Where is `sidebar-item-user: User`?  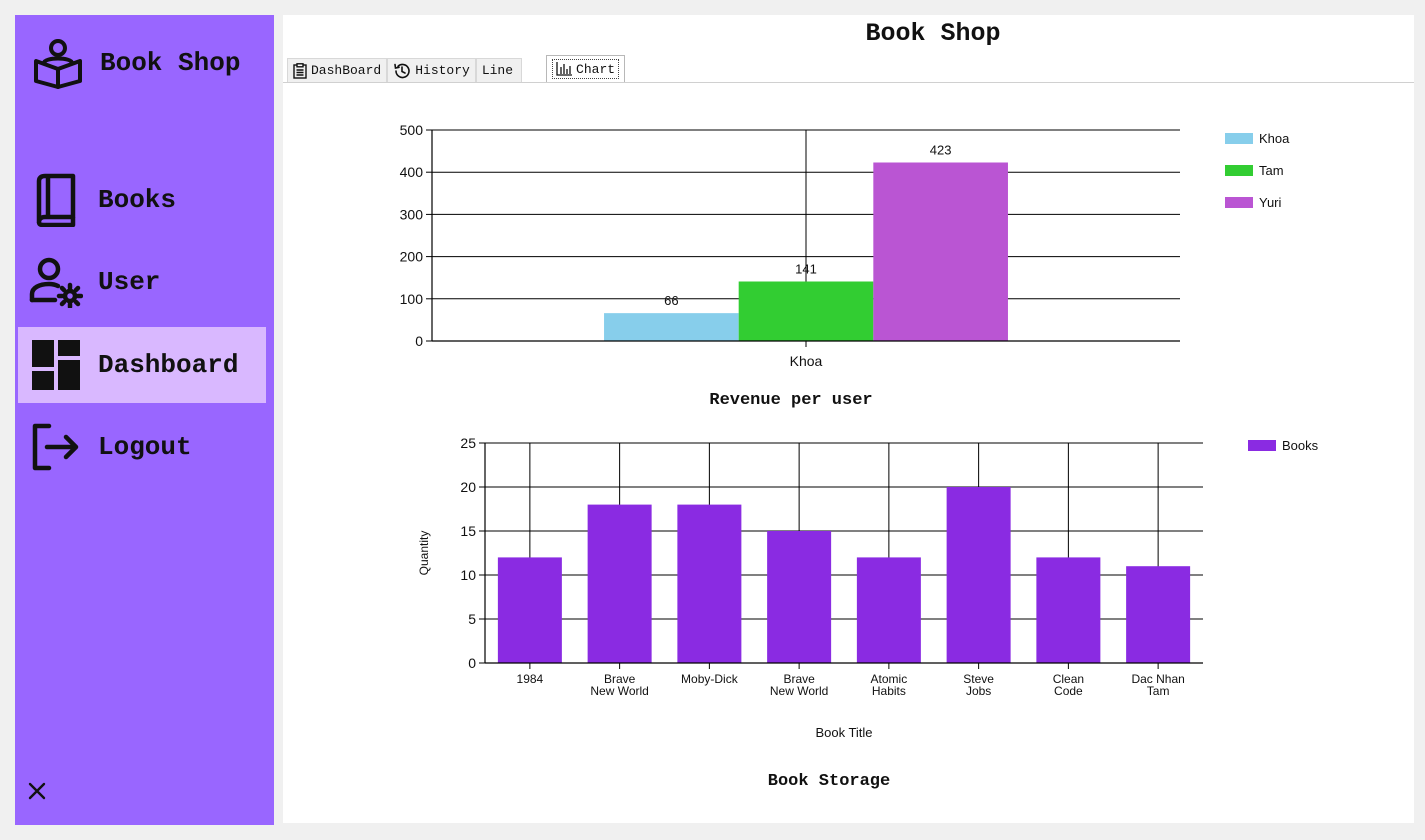
sidebar-item-user: User is located at coordinates (142, 282).